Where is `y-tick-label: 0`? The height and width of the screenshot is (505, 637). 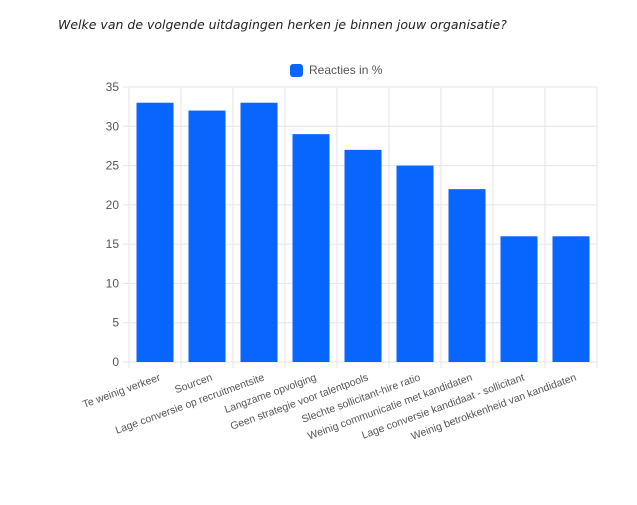
y-tick-label: 0 is located at coordinates (115, 362).